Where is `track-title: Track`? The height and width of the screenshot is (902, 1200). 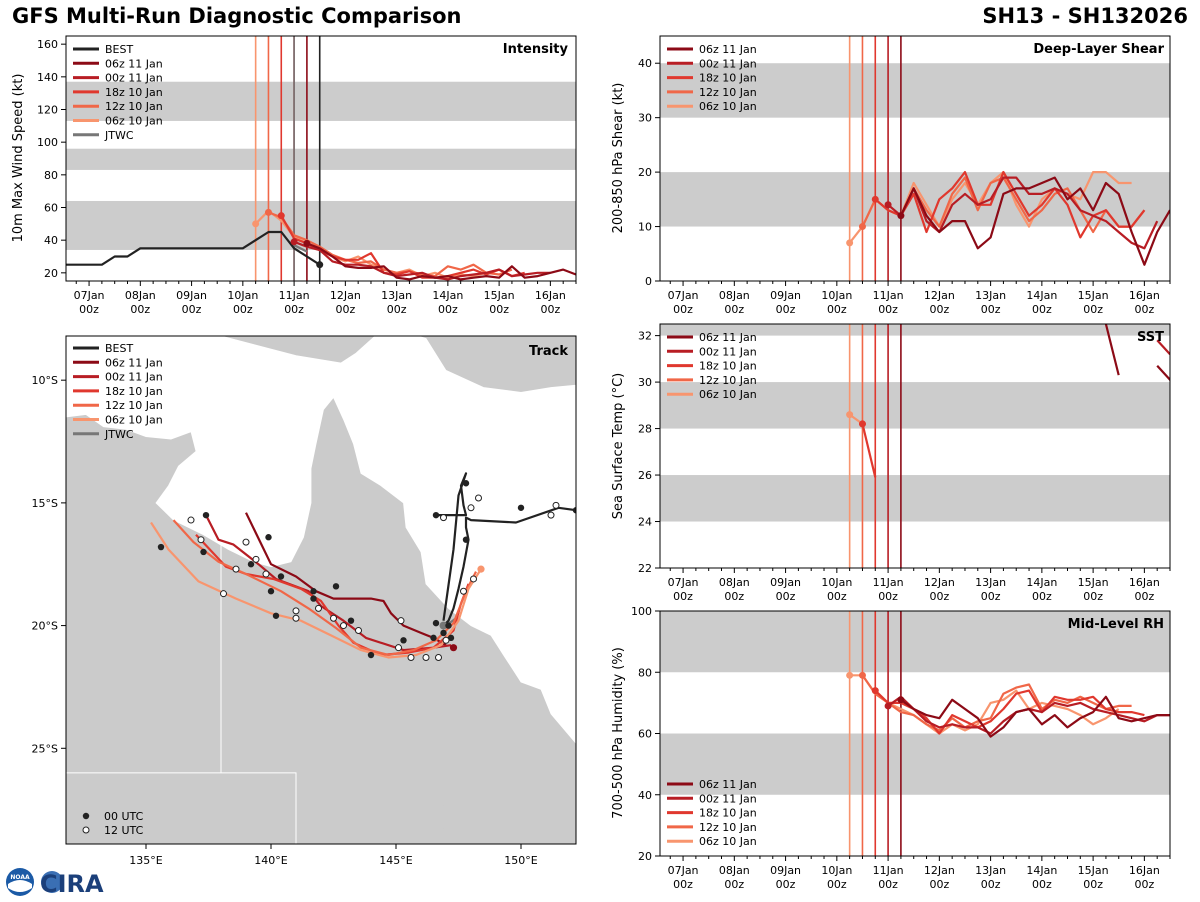
track-title: Track is located at coordinates (548, 351).